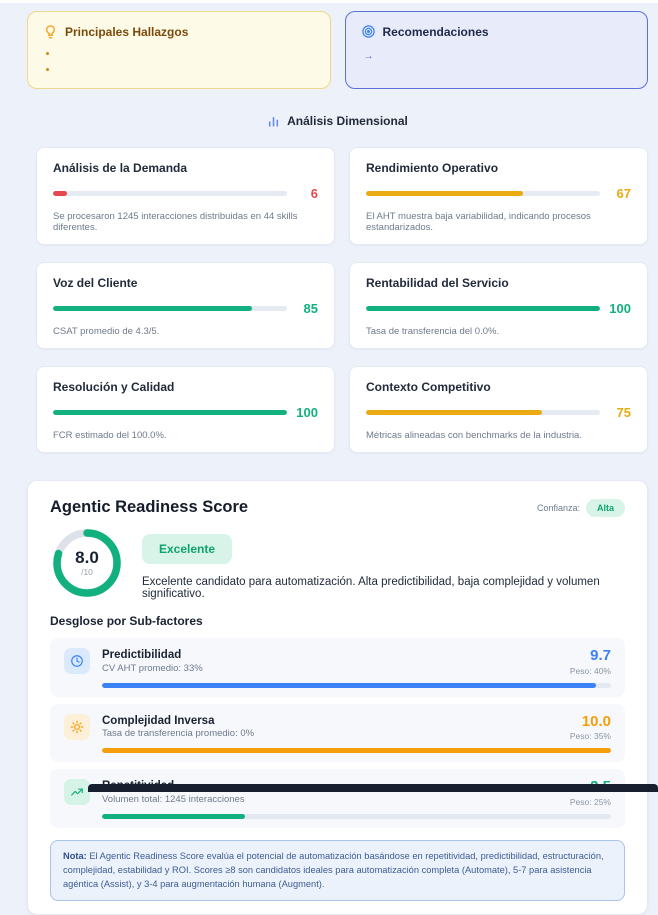 The image size is (658, 915). I want to click on subfactor-detail: CV AHT promedio: 33%, so click(152, 668).